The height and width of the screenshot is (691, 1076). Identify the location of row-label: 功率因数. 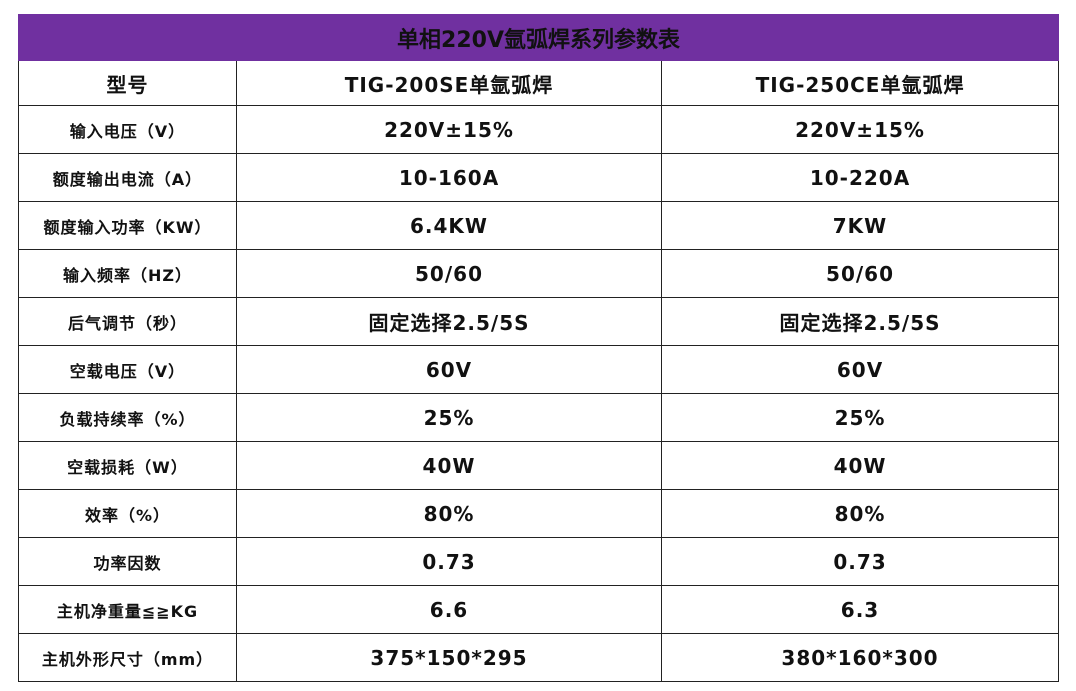
(127, 561).